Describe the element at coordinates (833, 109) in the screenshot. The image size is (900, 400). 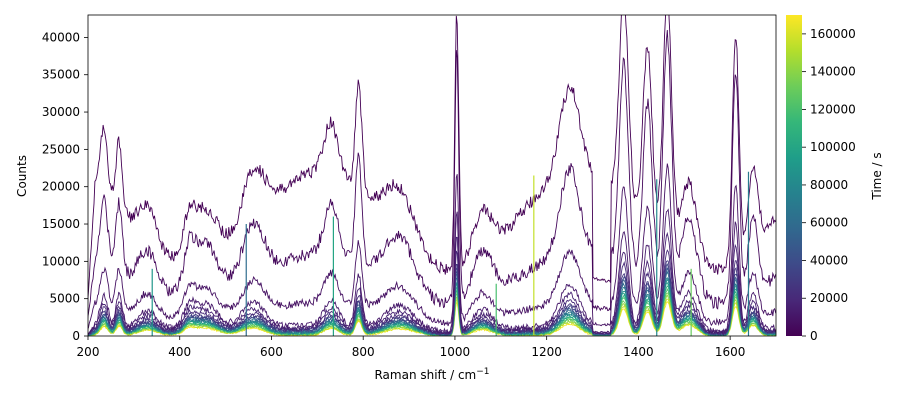
I see `colorbar-tick-label-120000: 120000` at that location.